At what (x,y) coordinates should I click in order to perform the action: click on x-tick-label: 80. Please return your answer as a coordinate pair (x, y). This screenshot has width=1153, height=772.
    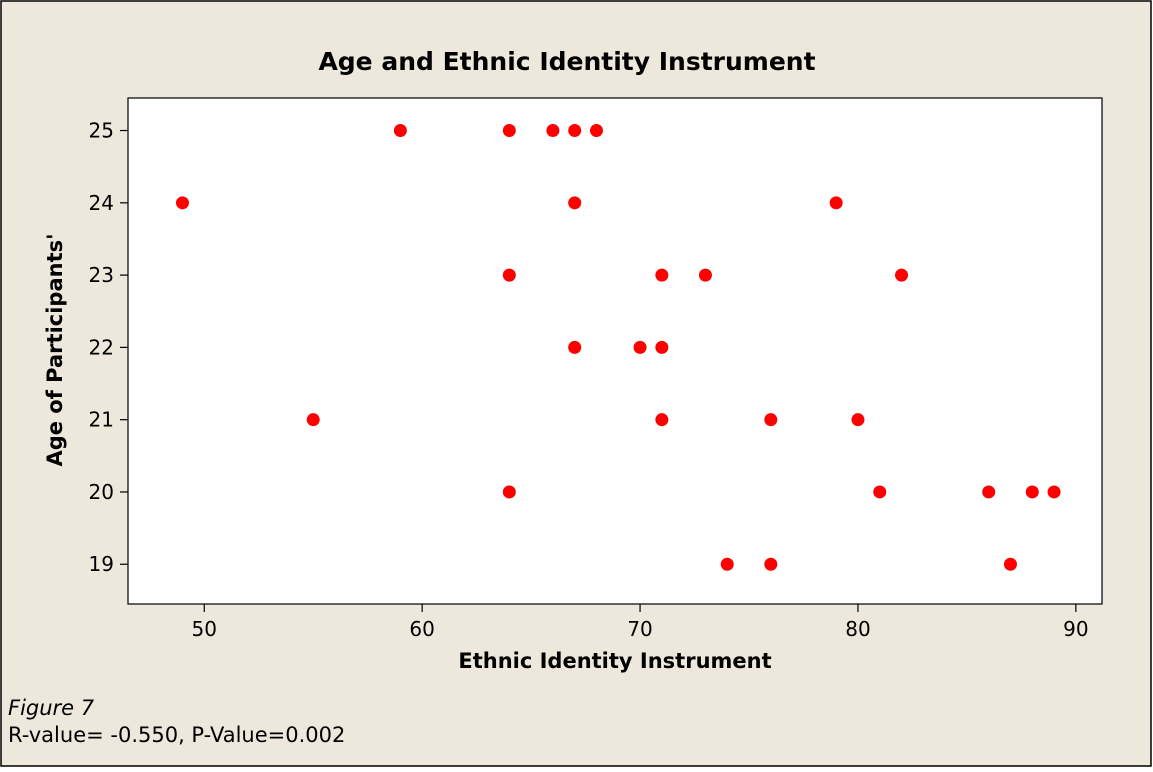
    Looking at the image, I should click on (857, 629).